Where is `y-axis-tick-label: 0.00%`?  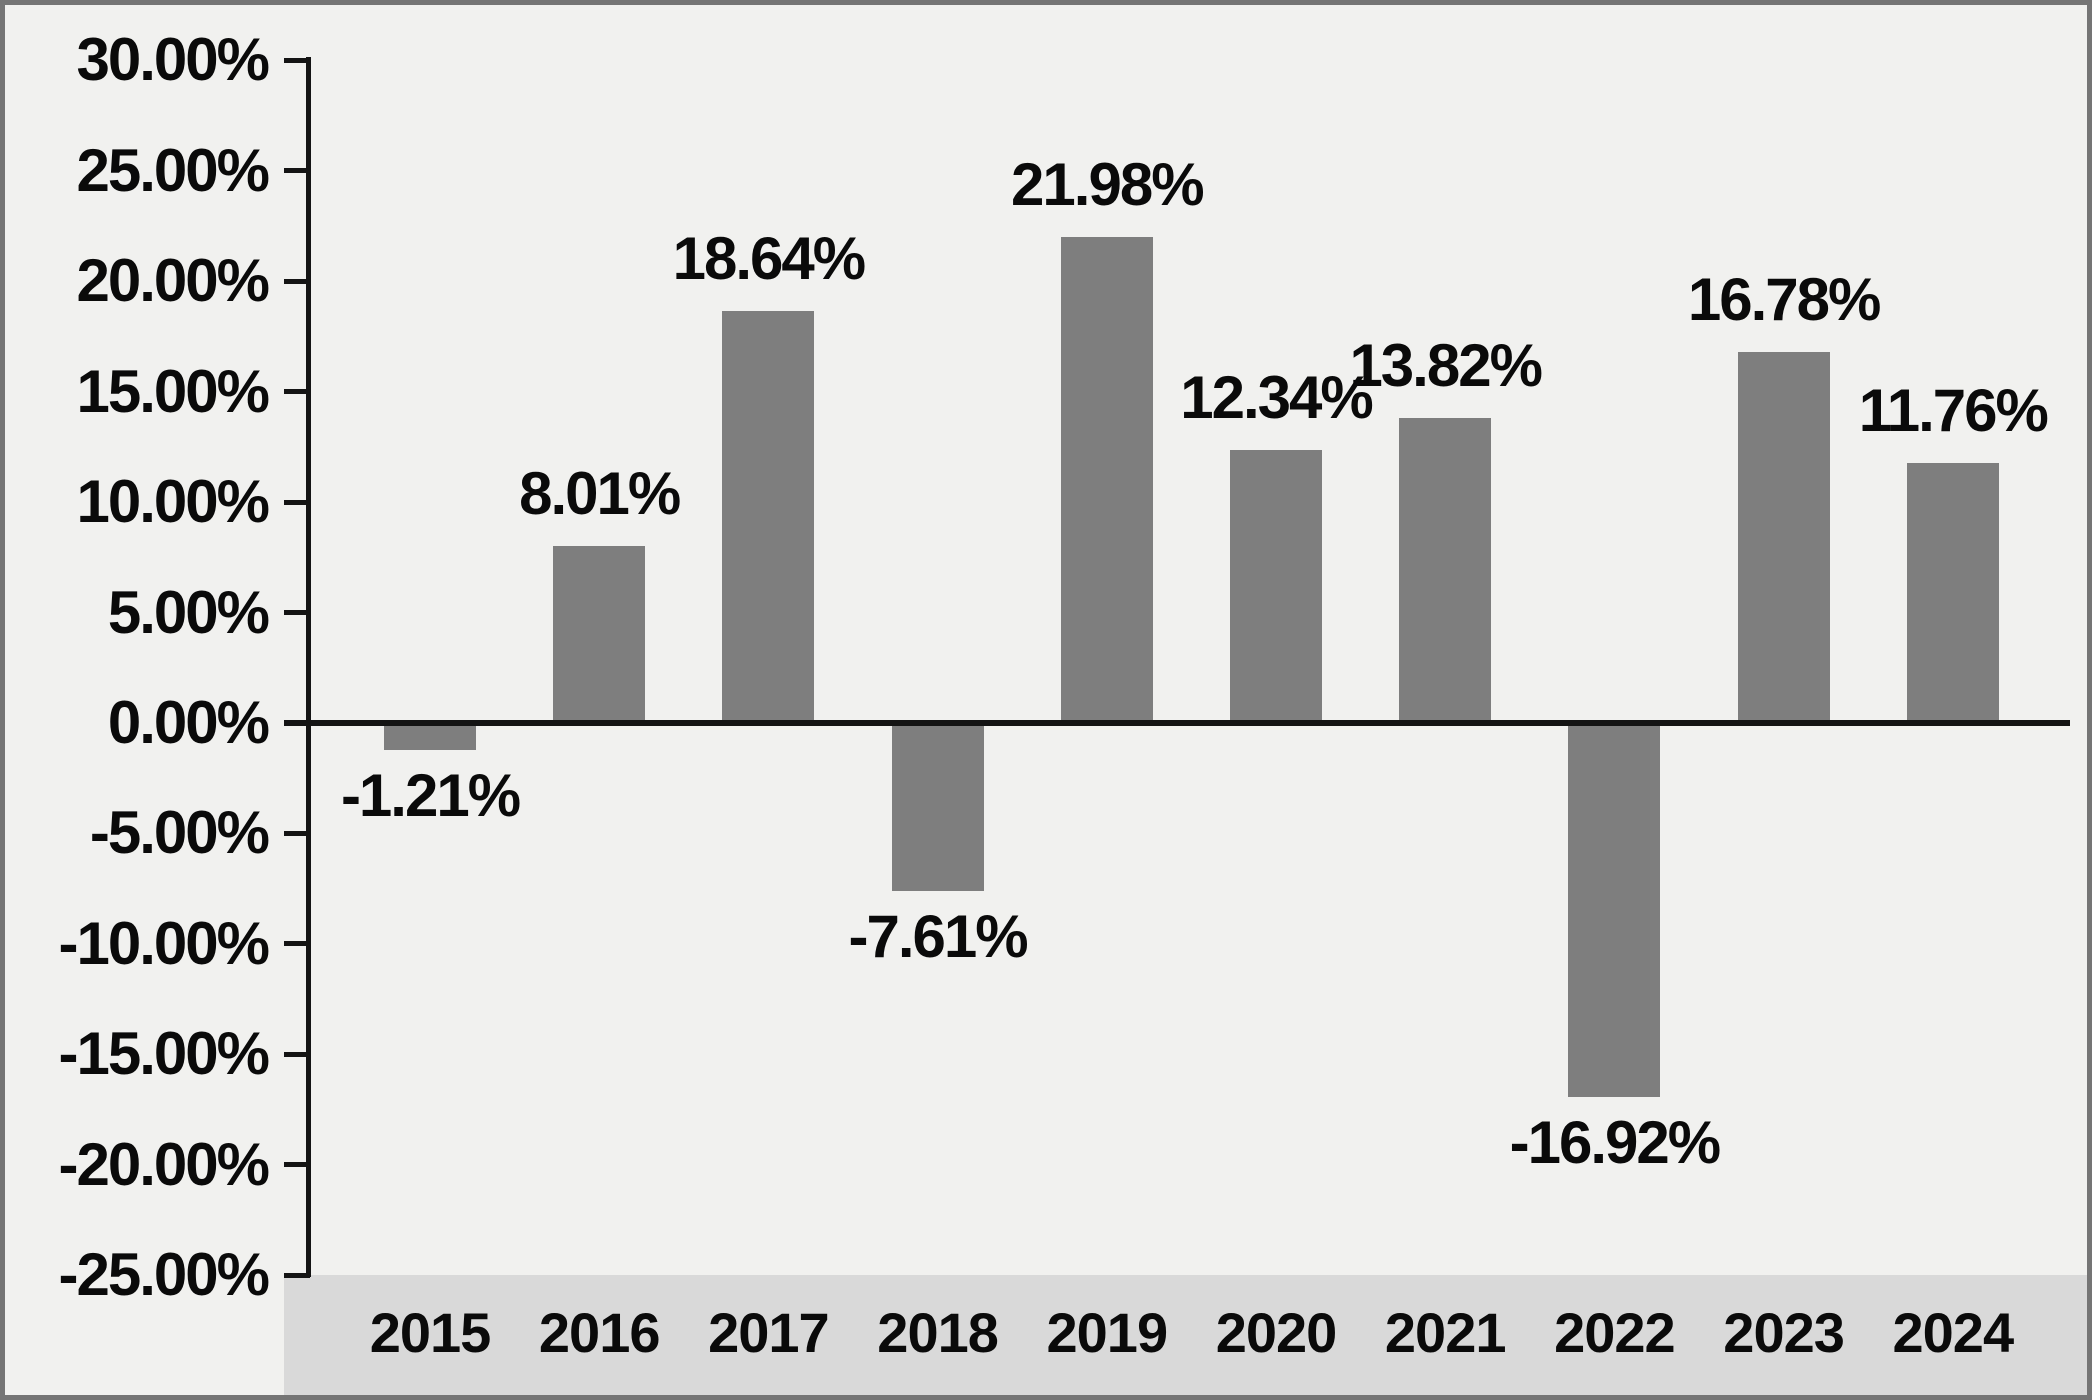
y-axis-tick-label: 0.00% is located at coordinates (188, 722).